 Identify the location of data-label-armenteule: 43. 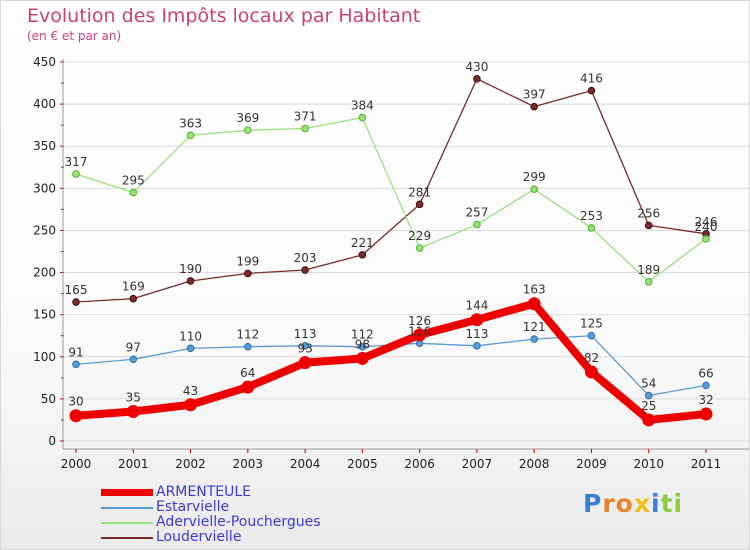
(190, 391).